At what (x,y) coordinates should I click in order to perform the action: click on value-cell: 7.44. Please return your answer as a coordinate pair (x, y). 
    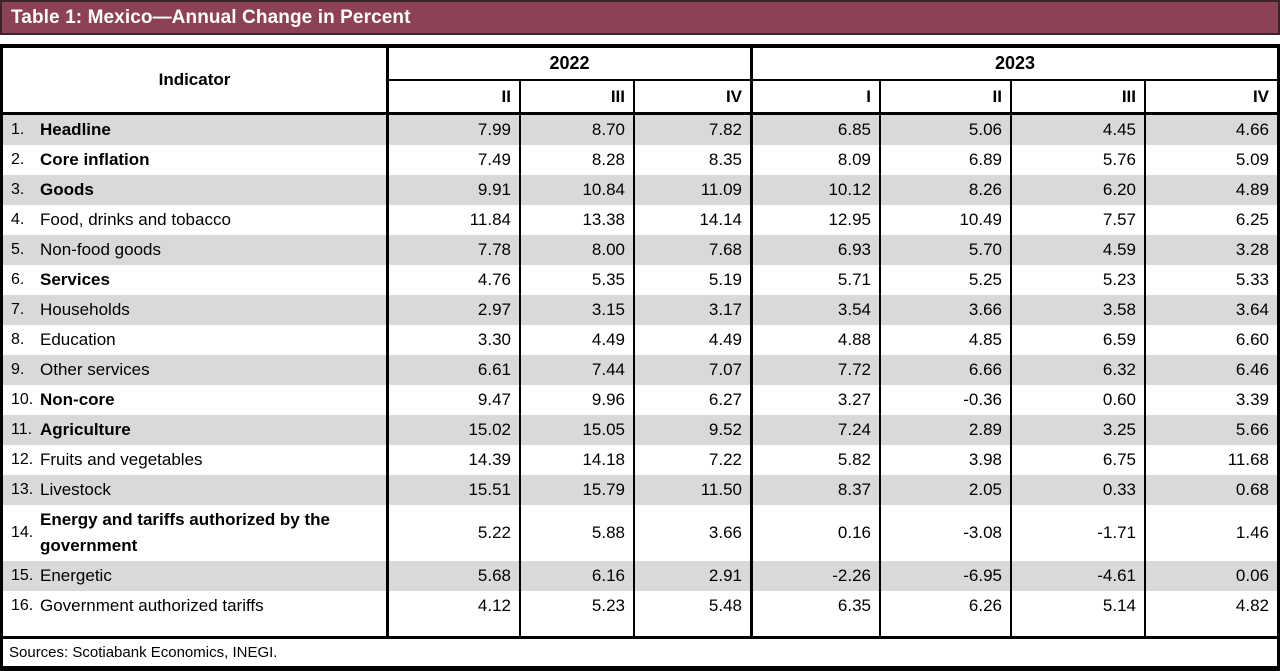
    Looking at the image, I should click on (578, 370).